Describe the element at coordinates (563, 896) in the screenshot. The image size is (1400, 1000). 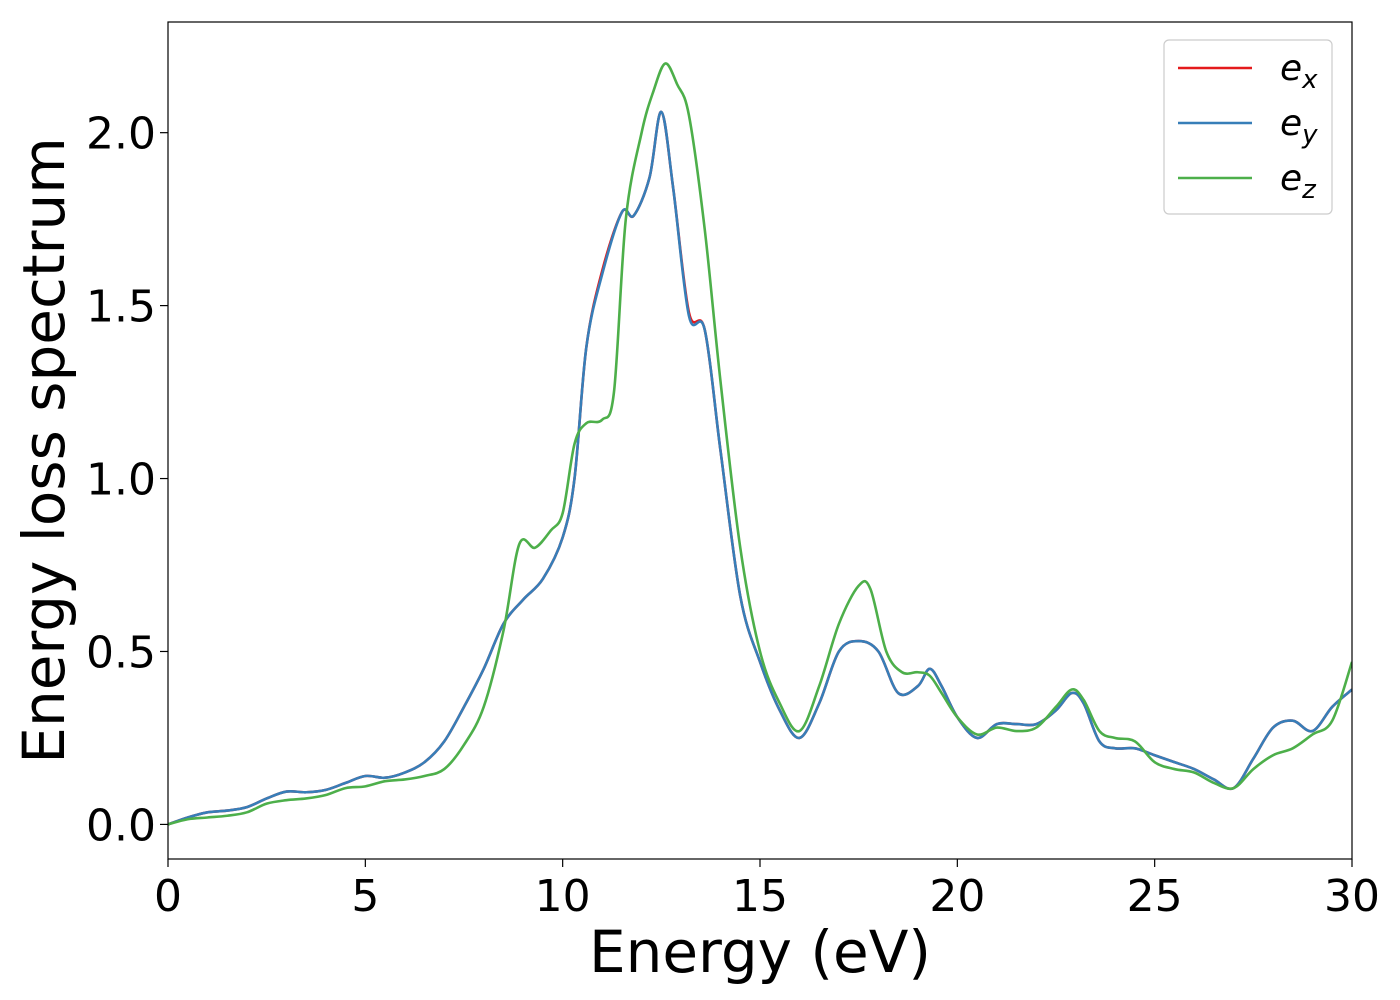
I see `x-tick-label: 10` at that location.